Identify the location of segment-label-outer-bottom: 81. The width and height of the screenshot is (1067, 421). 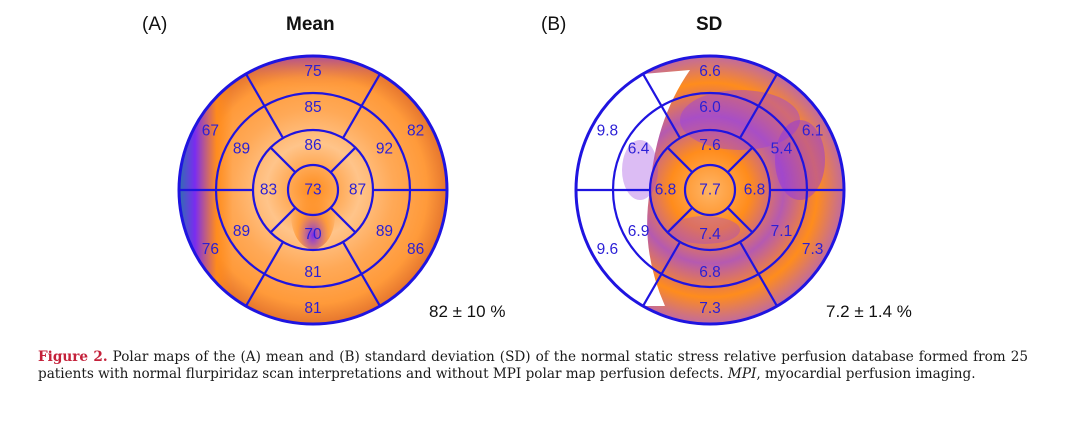
(312, 308).